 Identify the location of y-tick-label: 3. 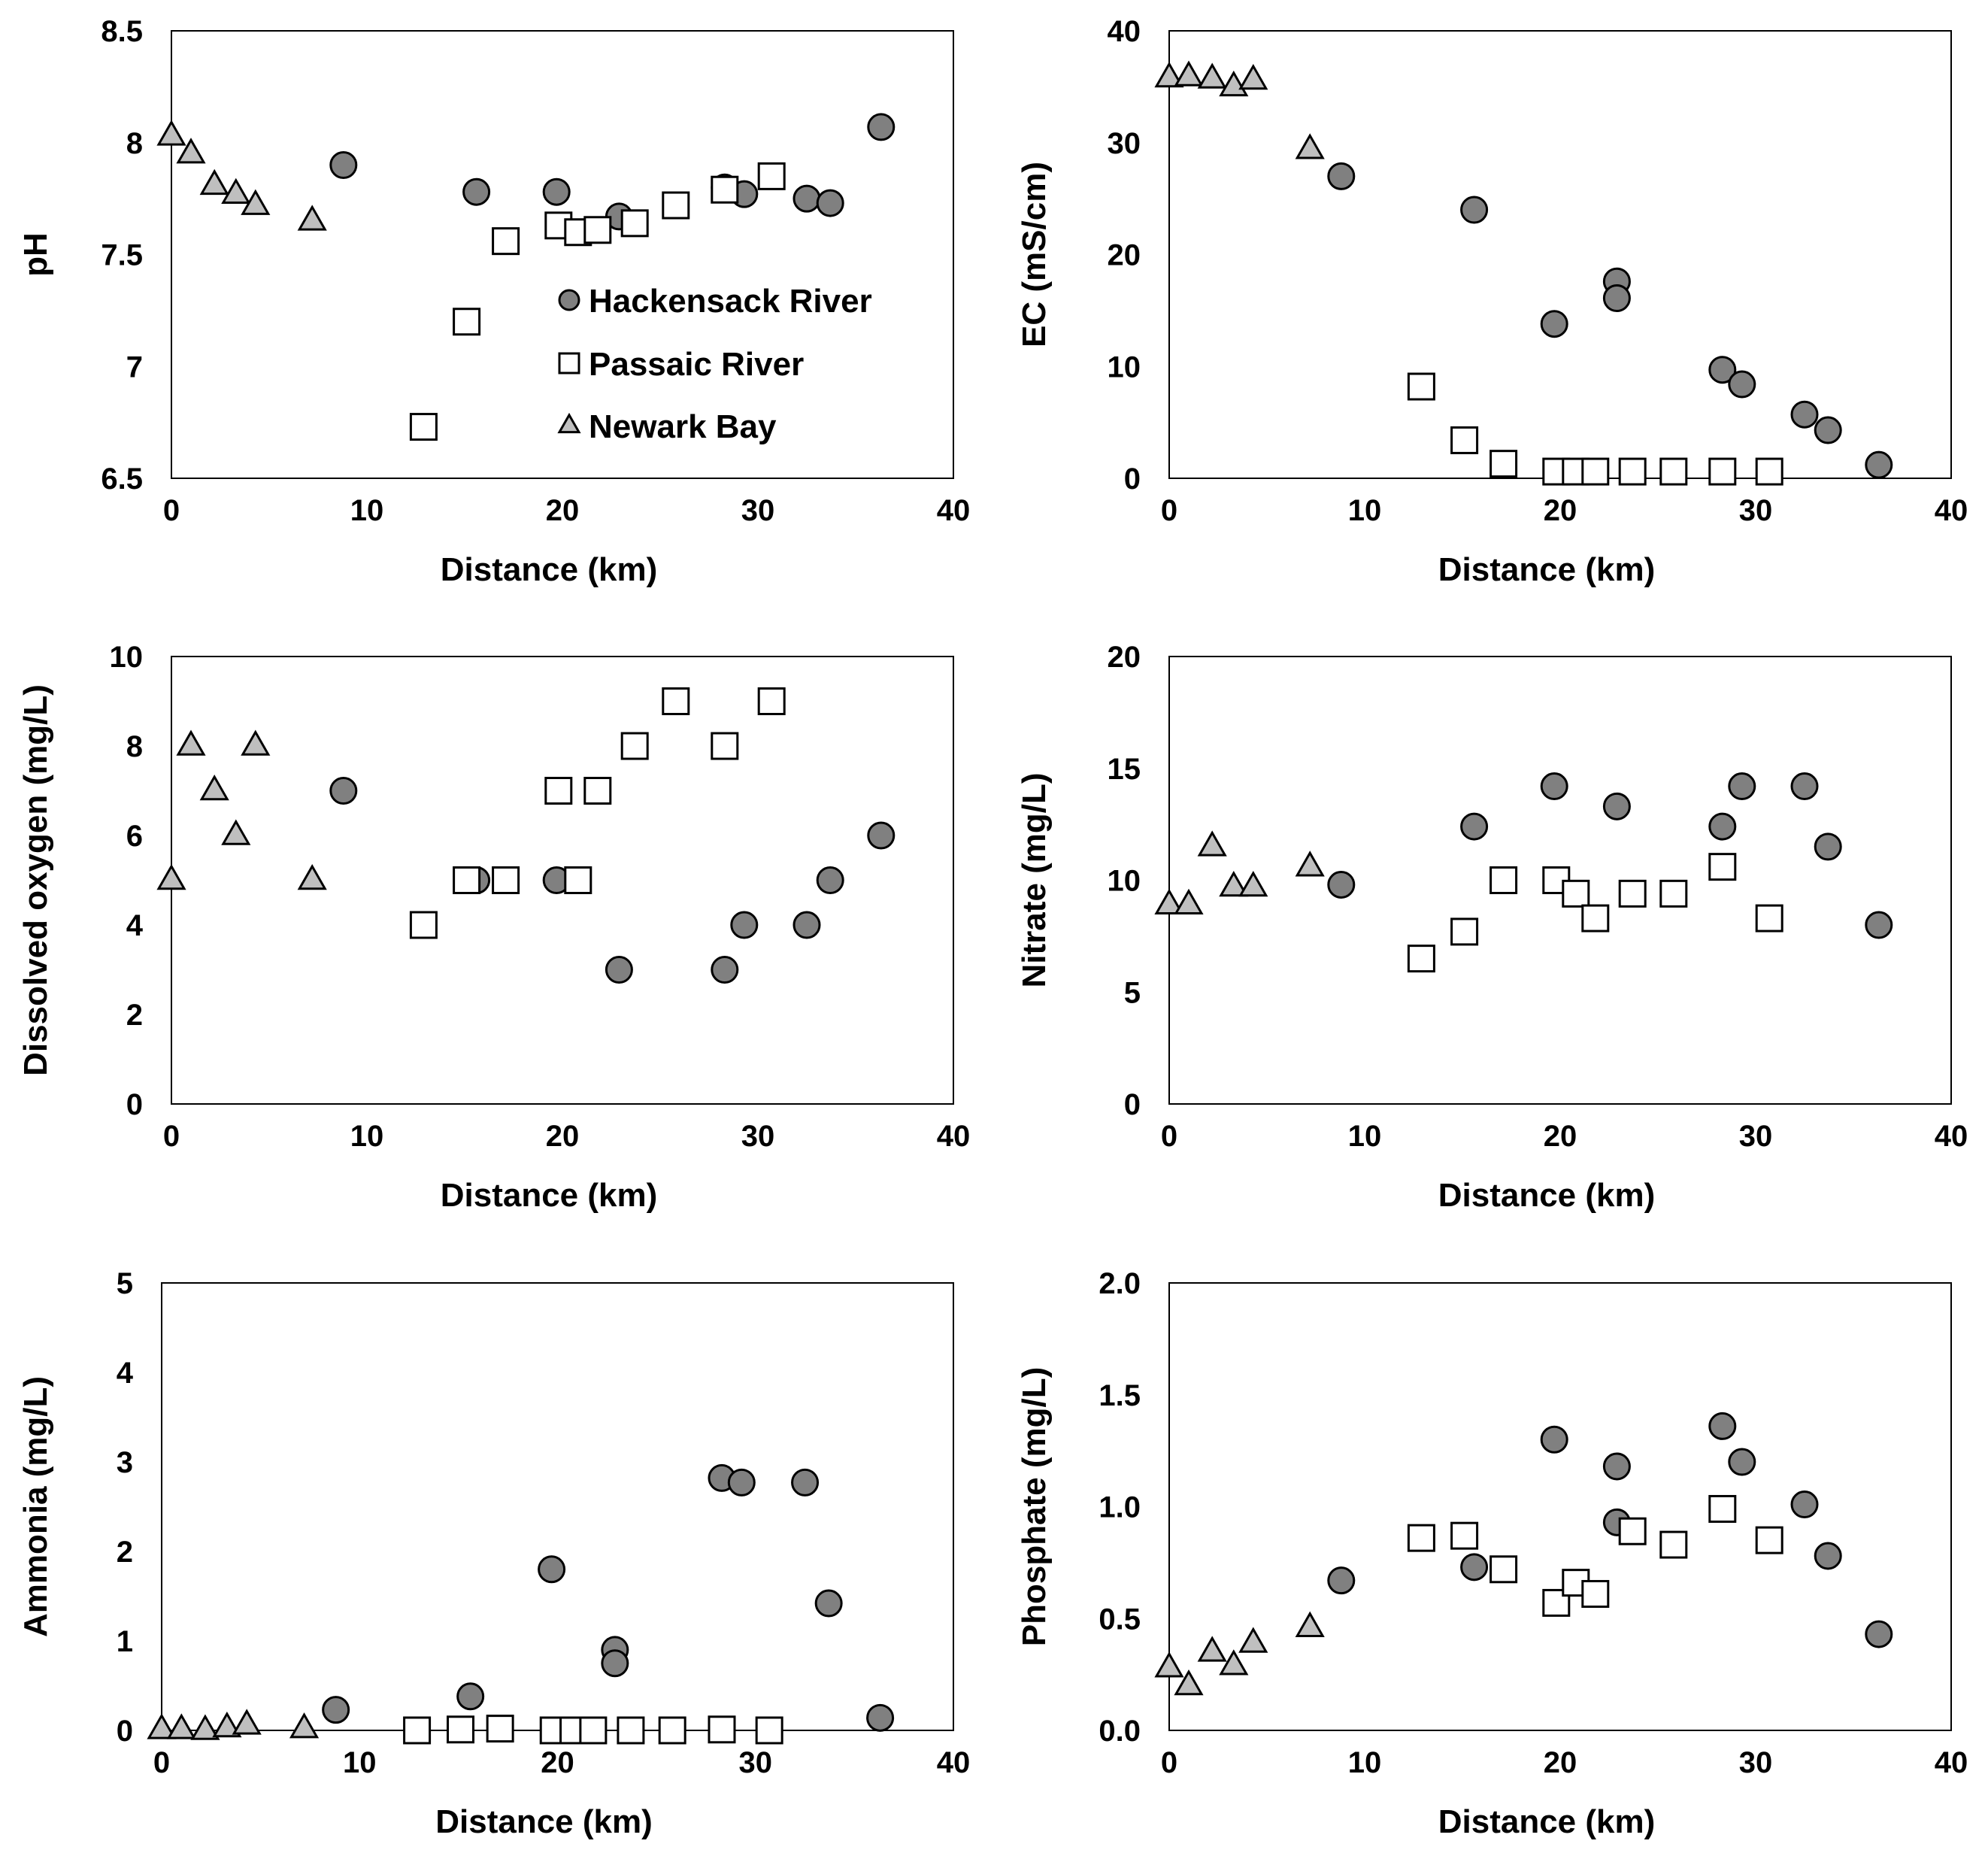
(125, 1462).